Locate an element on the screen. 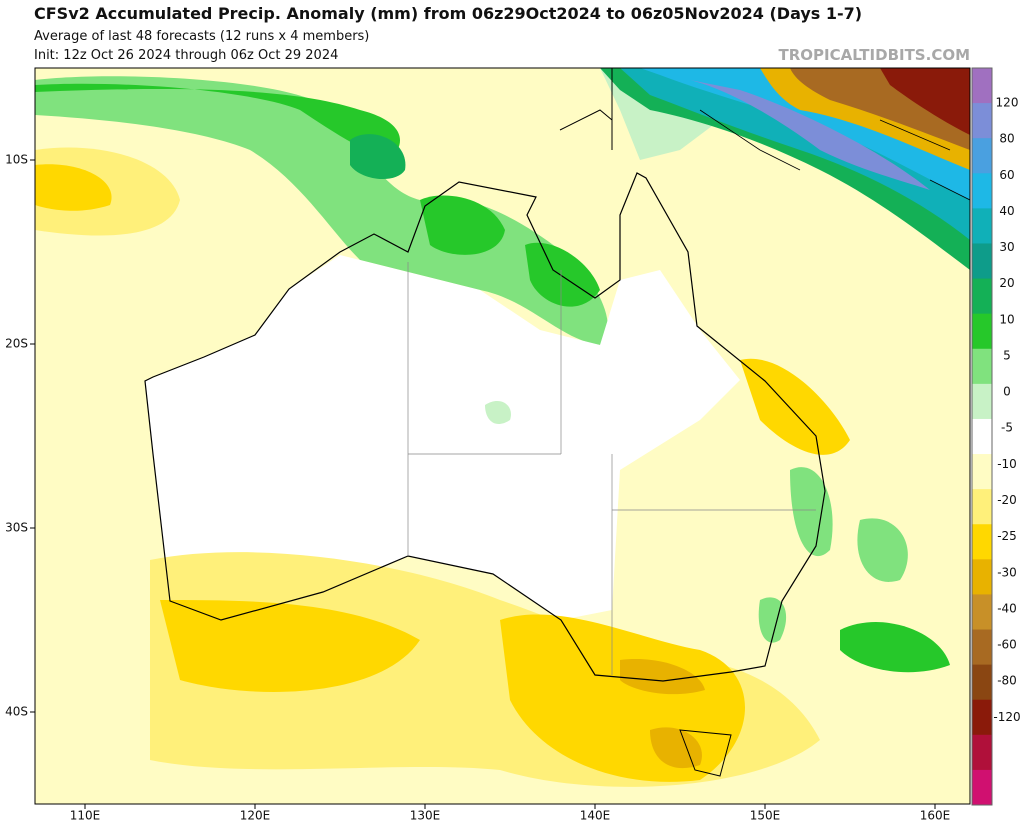 The image size is (1024, 825). colorbar-label: -5 is located at coordinates (1007, 428).